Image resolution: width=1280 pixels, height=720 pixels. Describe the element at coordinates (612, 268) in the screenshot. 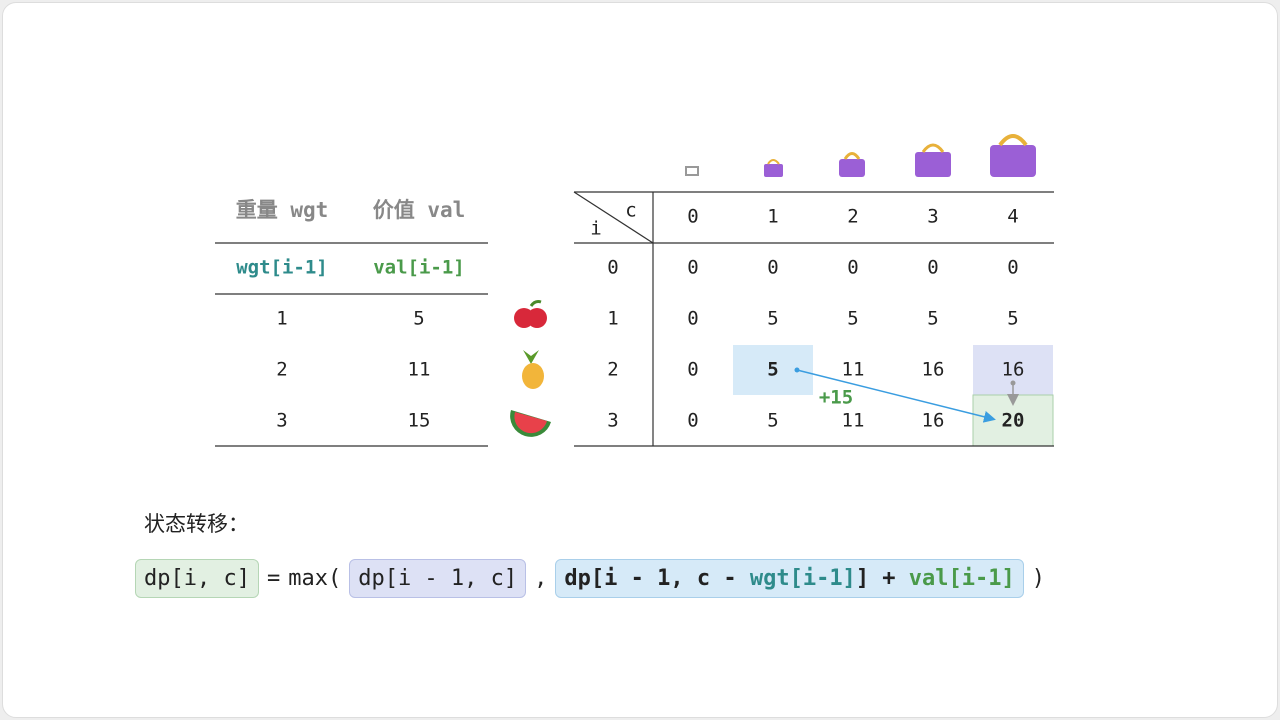

I see `dp-row-label: 0` at that location.